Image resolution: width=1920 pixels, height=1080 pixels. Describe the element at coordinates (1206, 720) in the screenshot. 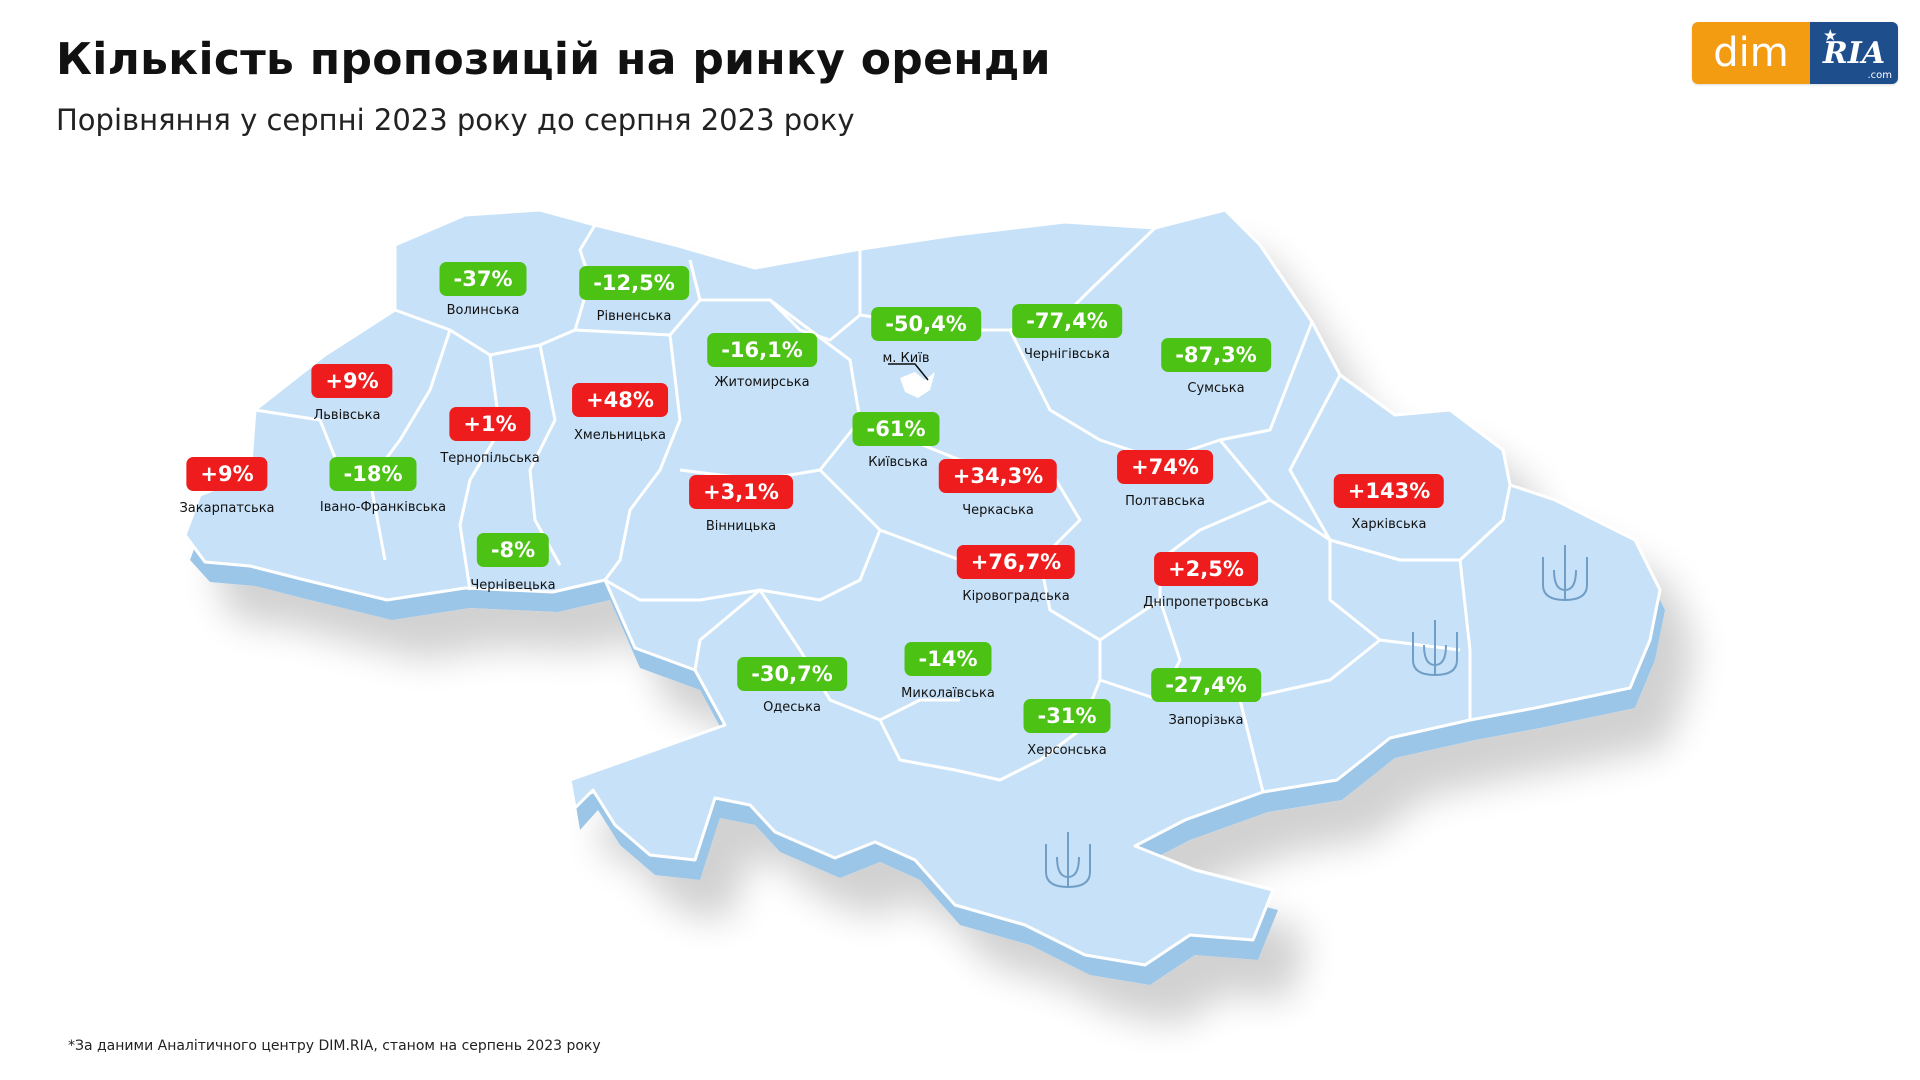

I see `region-name: Запорізька` at that location.